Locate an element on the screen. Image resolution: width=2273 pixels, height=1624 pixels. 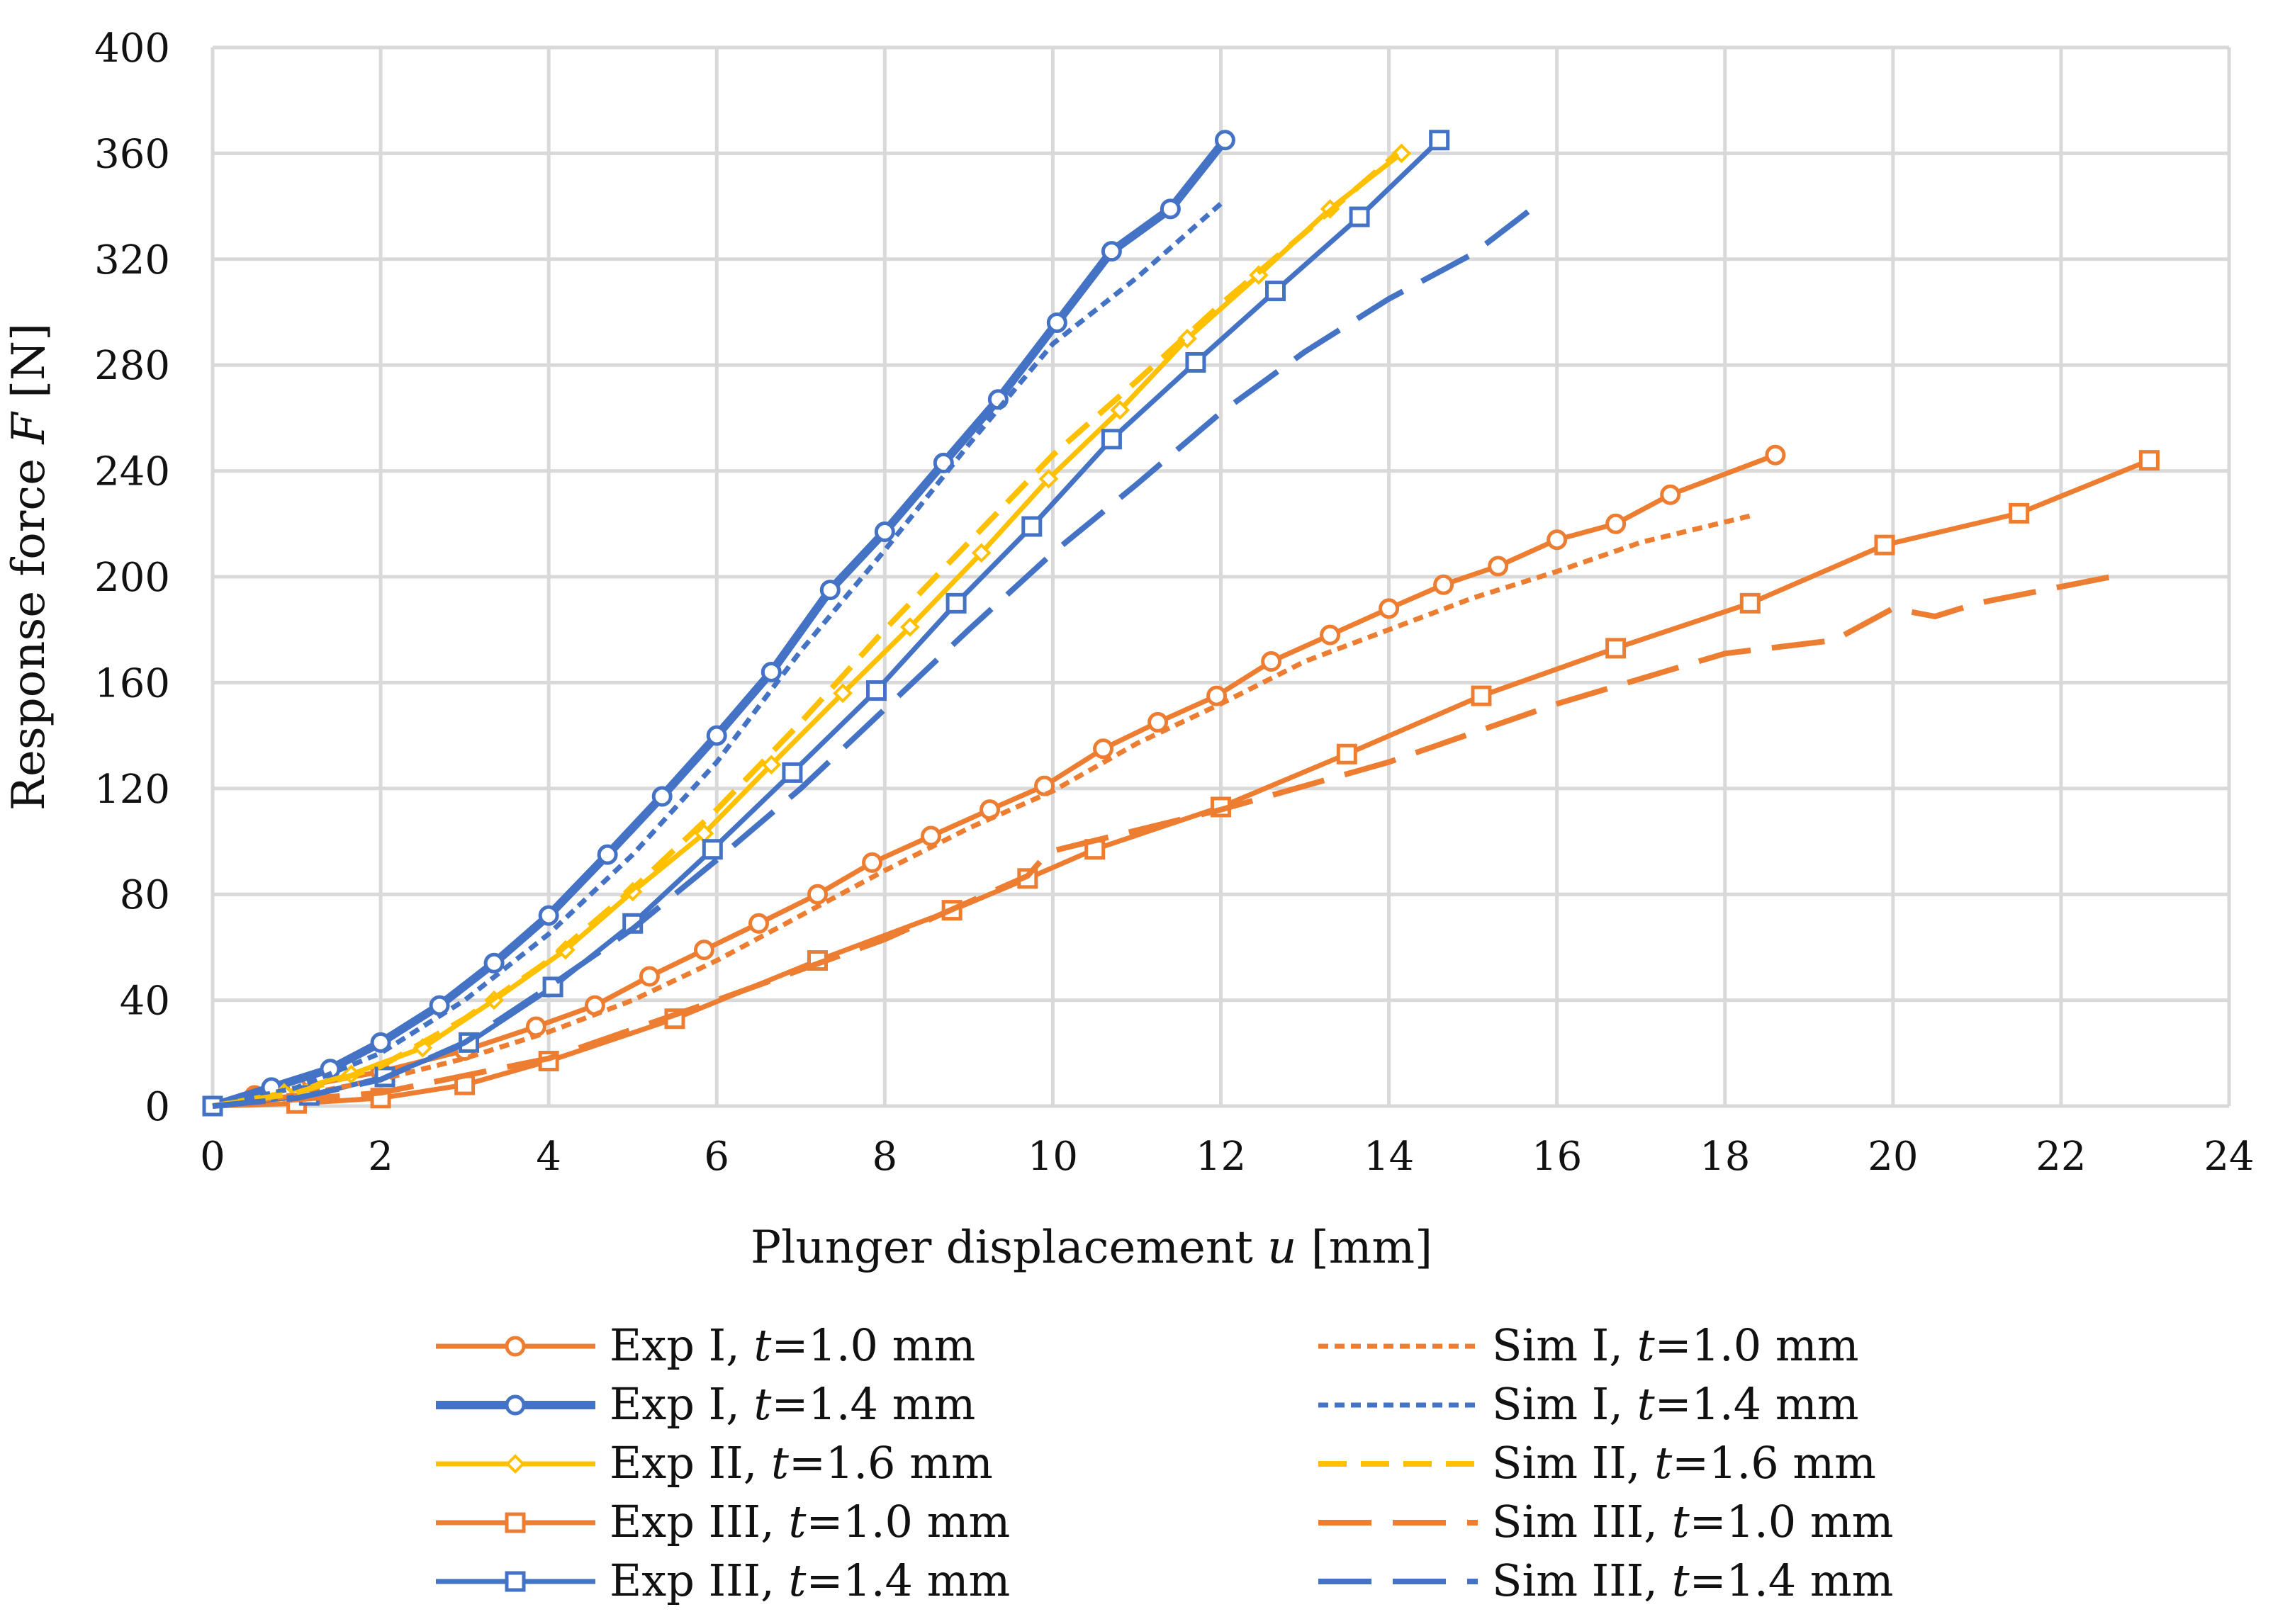
legend-item: Exp I, t=1.0 mm is located at coordinates (705, 1345).